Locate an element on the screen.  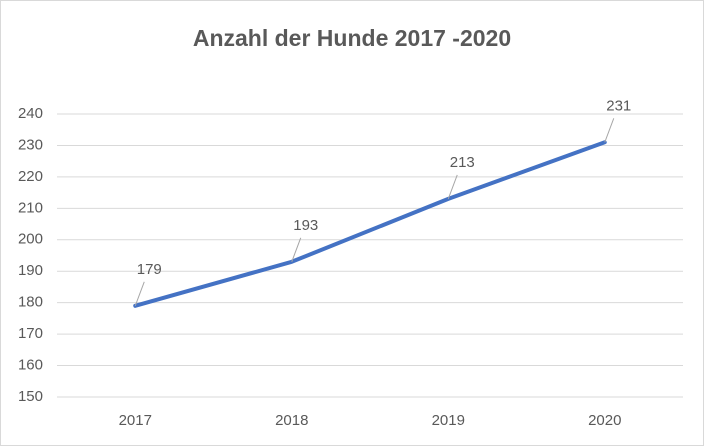
y-tick-label: 150 is located at coordinates (30, 396).